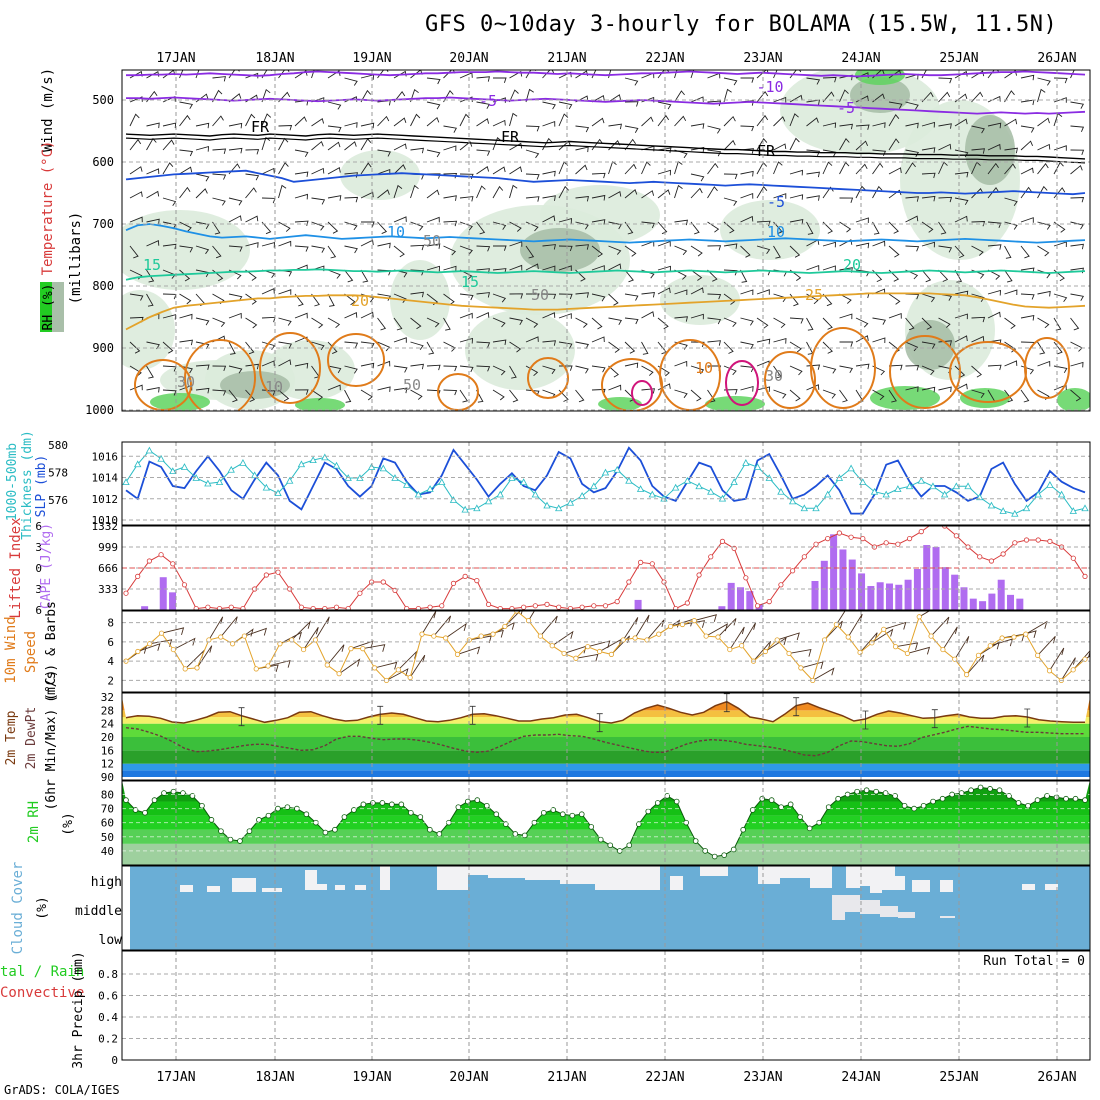 This screenshot has height=1100, width=1100. I want to click on pressure-tick: 800, so click(103, 286).